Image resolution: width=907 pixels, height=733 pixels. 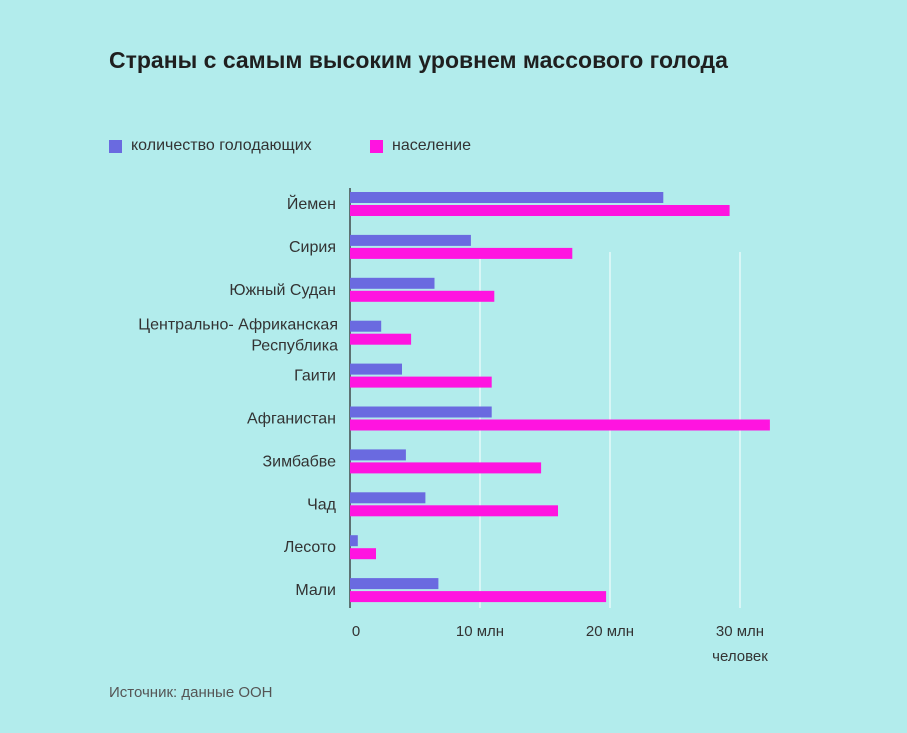 I want to click on legend-swatch-hungry, so click(x=115, y=146).